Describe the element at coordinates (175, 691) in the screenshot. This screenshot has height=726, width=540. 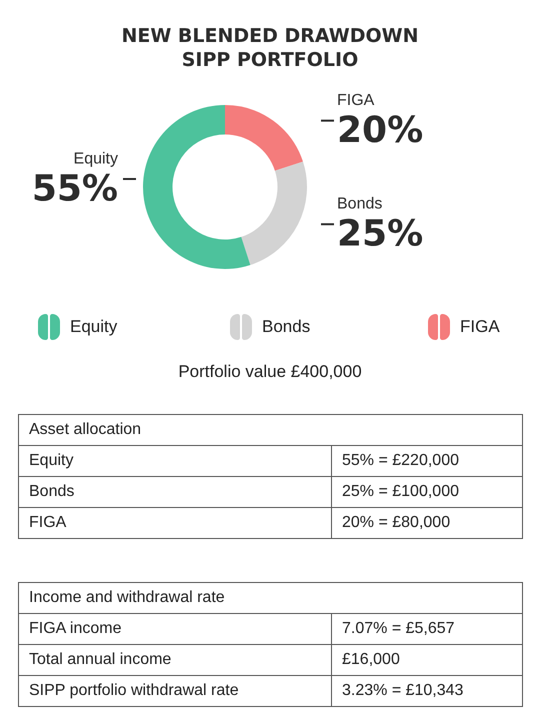
I see `text: SIPP portfolio withdrawal rate` at that location.